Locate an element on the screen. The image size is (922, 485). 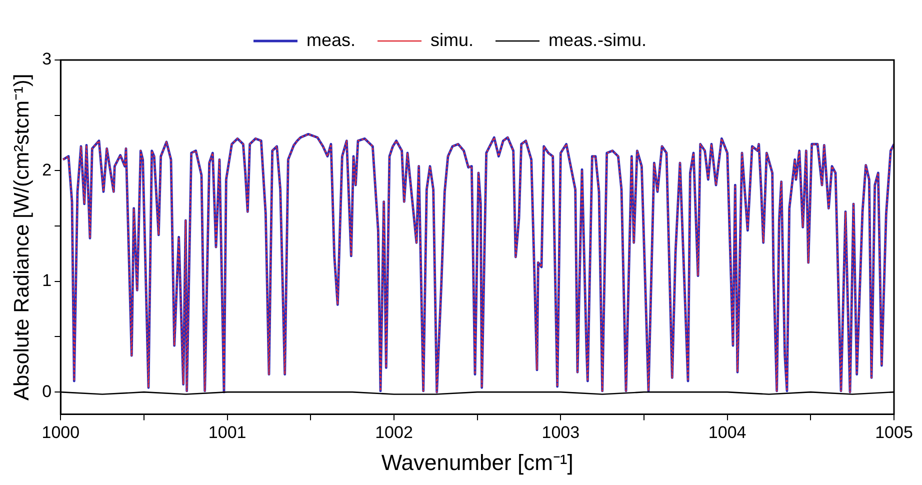
x-tick-label: 1001 is located at coordinates (227, 432).